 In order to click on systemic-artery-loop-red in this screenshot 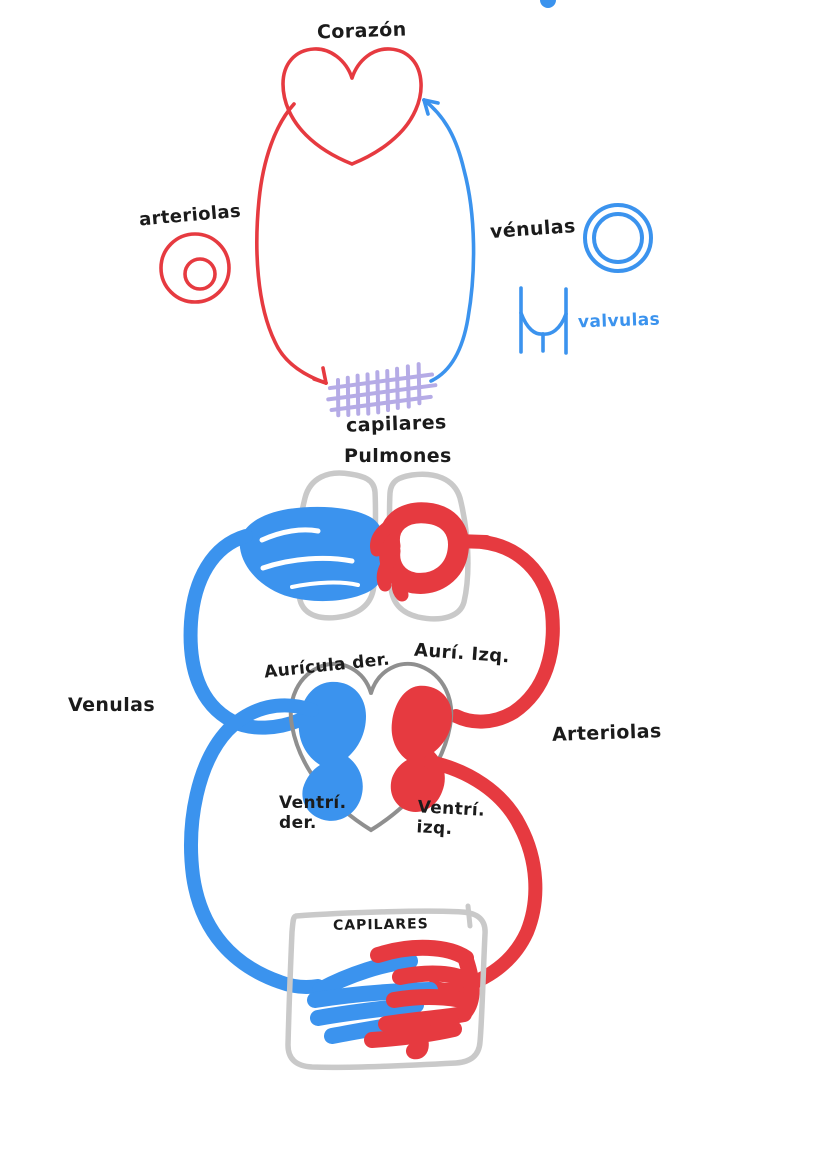, I will do `click(483, 876)`.